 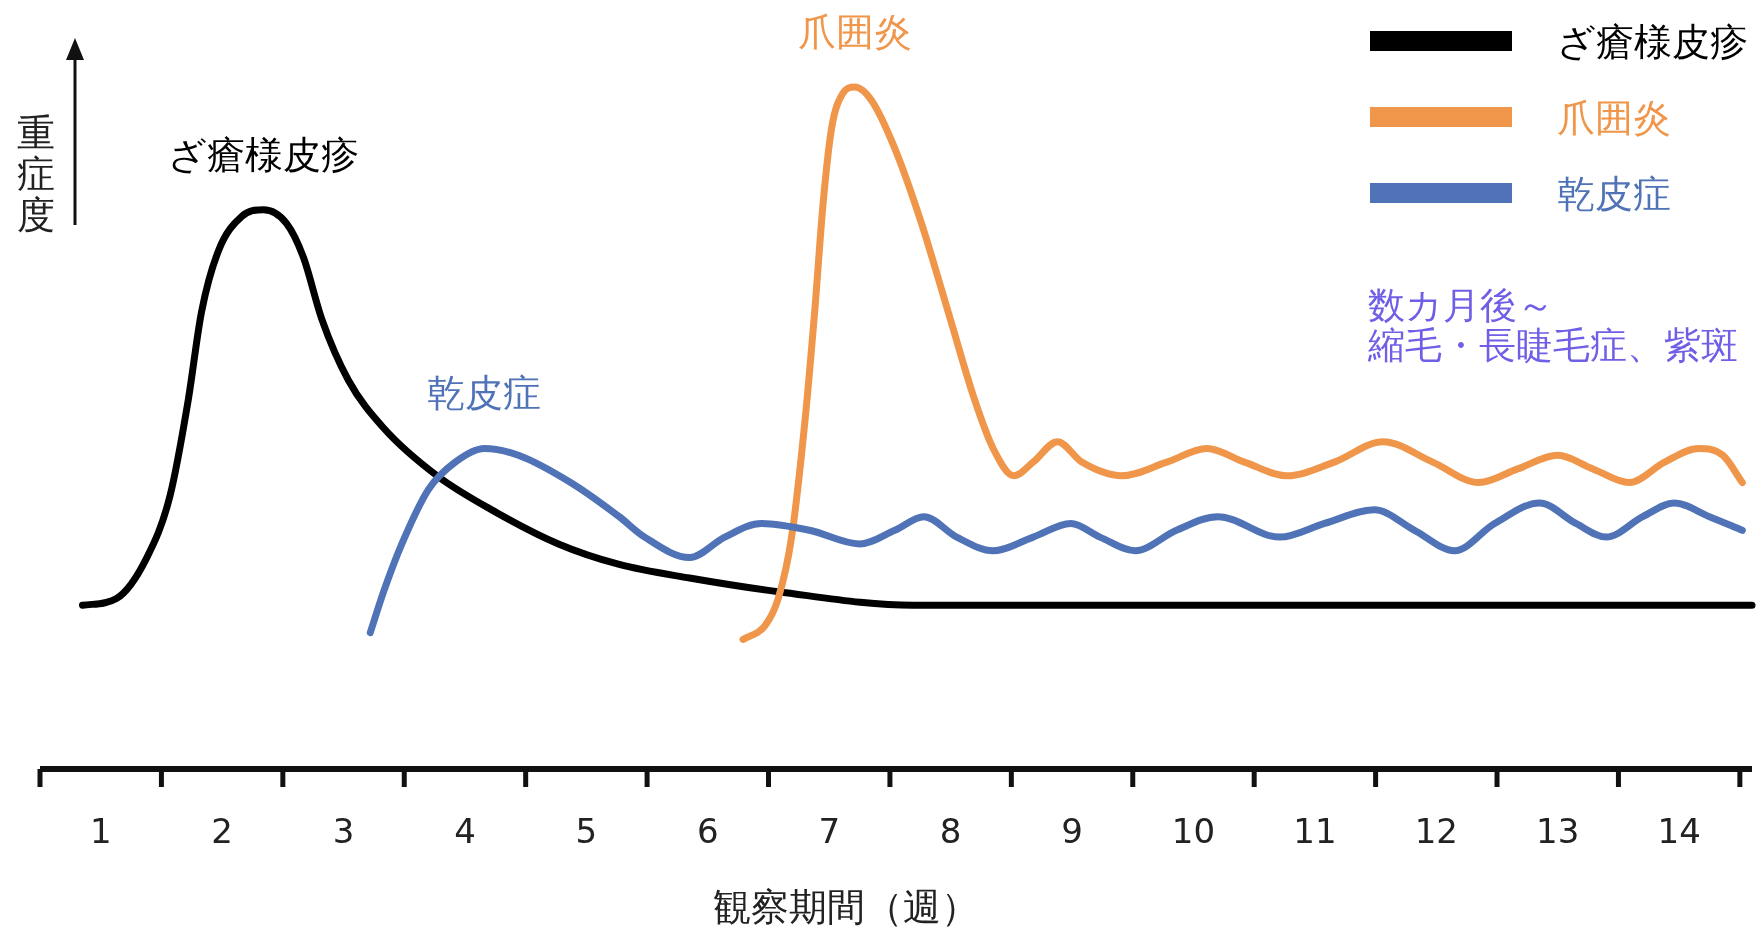 What do you see at coordinates (484, 393) in the screenshot?
I see `text: 乾皮症` at bounding box center [484, 393].